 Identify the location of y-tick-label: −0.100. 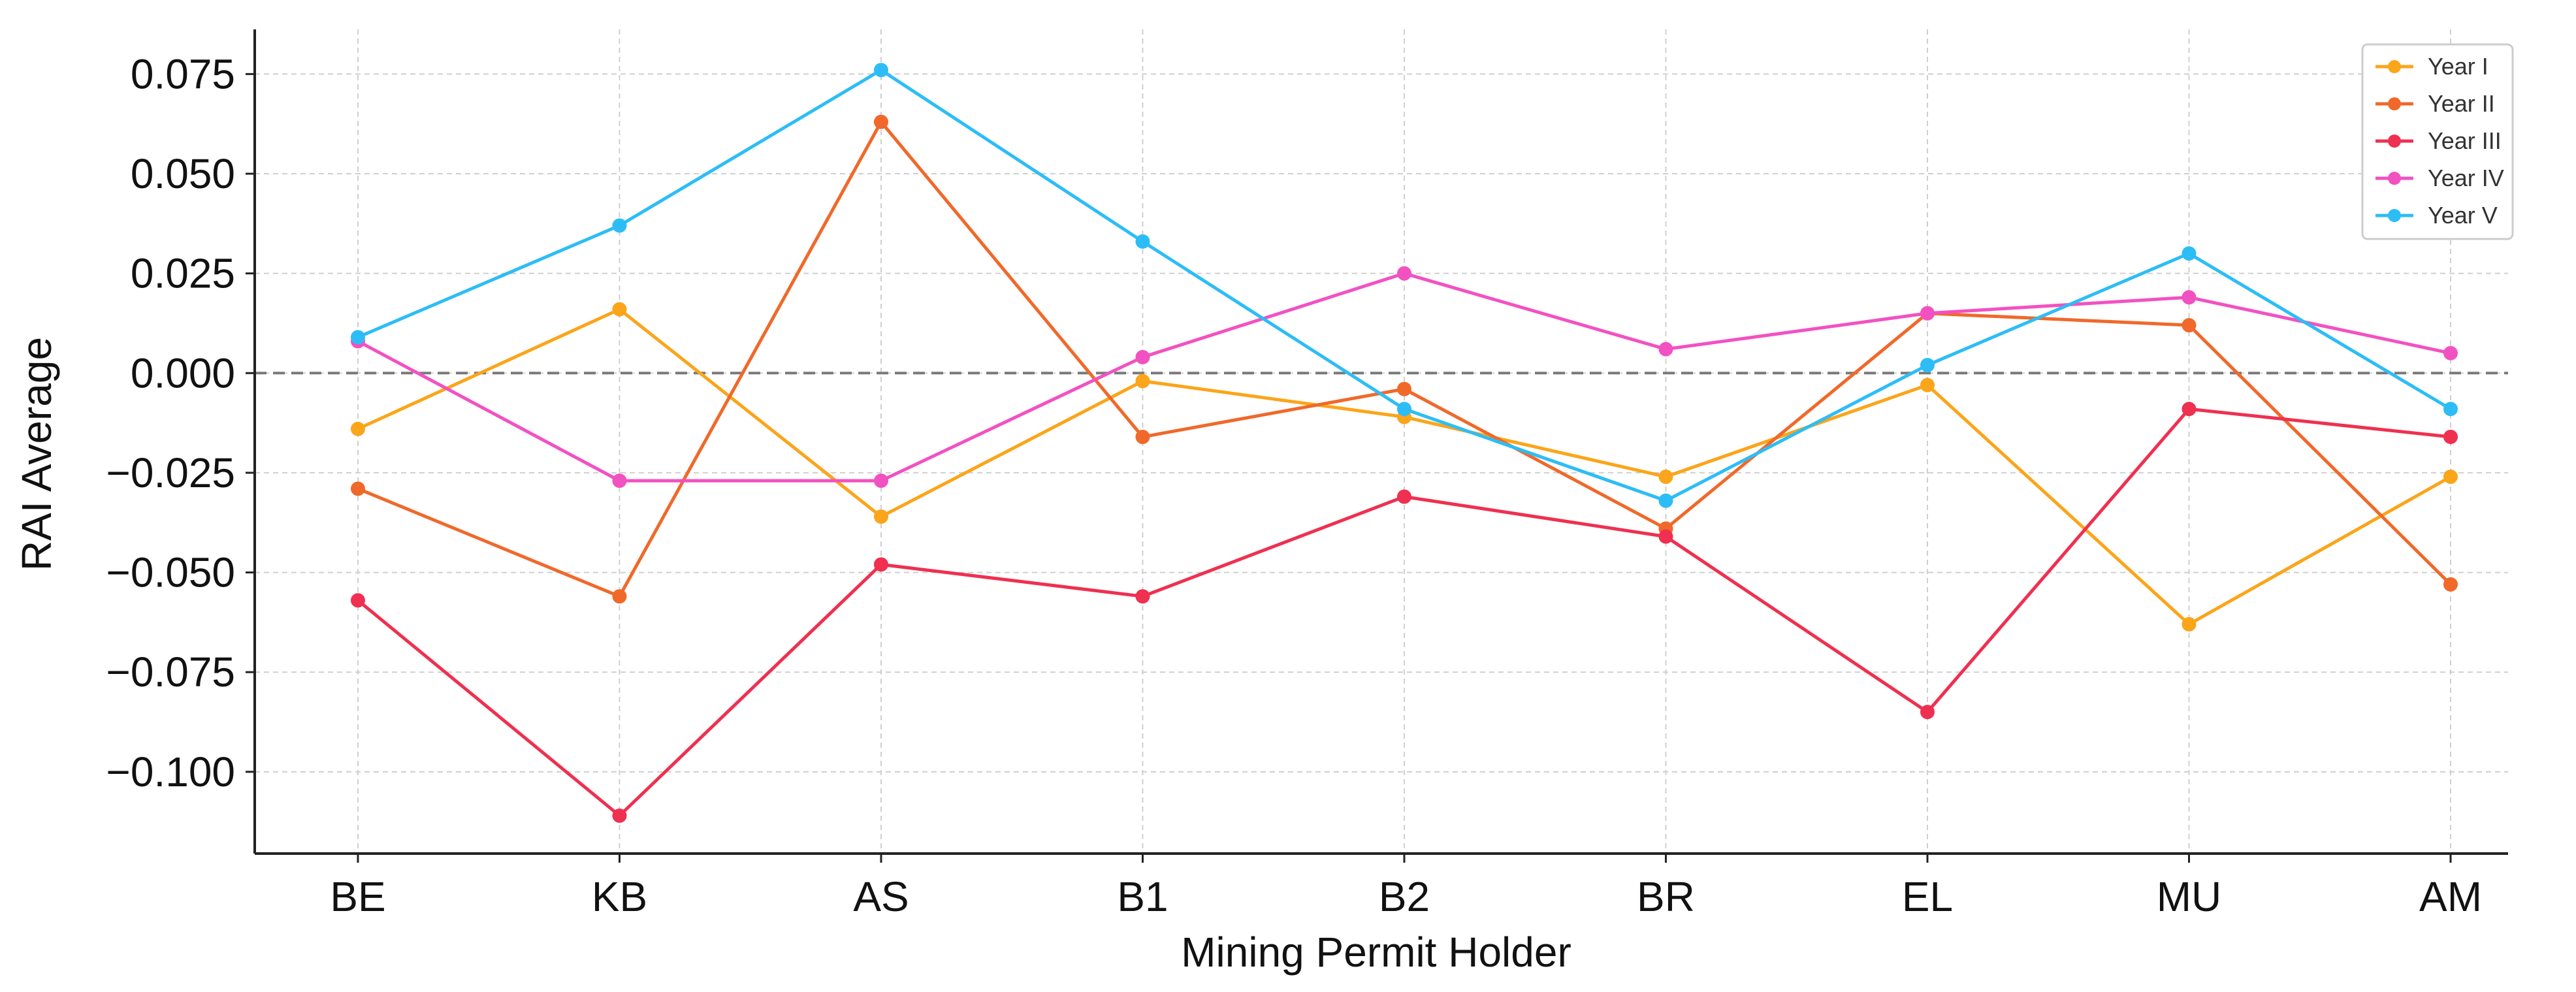
(170, 771).